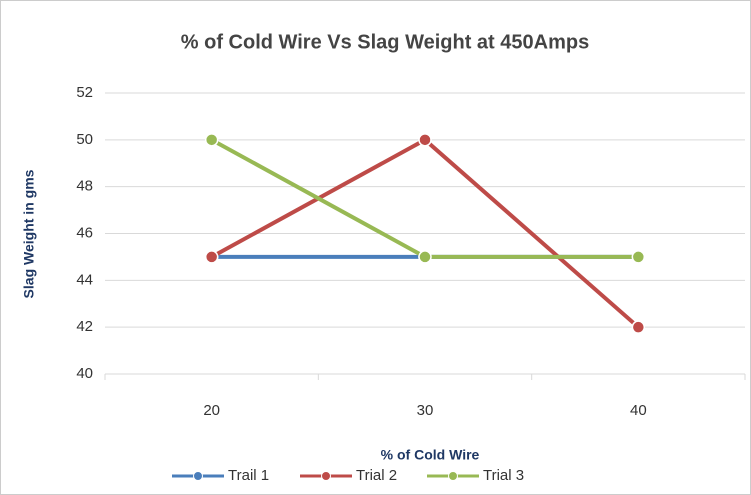 The width and height of the screenshot is (751, 495). I want to click on y-axis-label: Slag Weight in gms, so click(29, 233).